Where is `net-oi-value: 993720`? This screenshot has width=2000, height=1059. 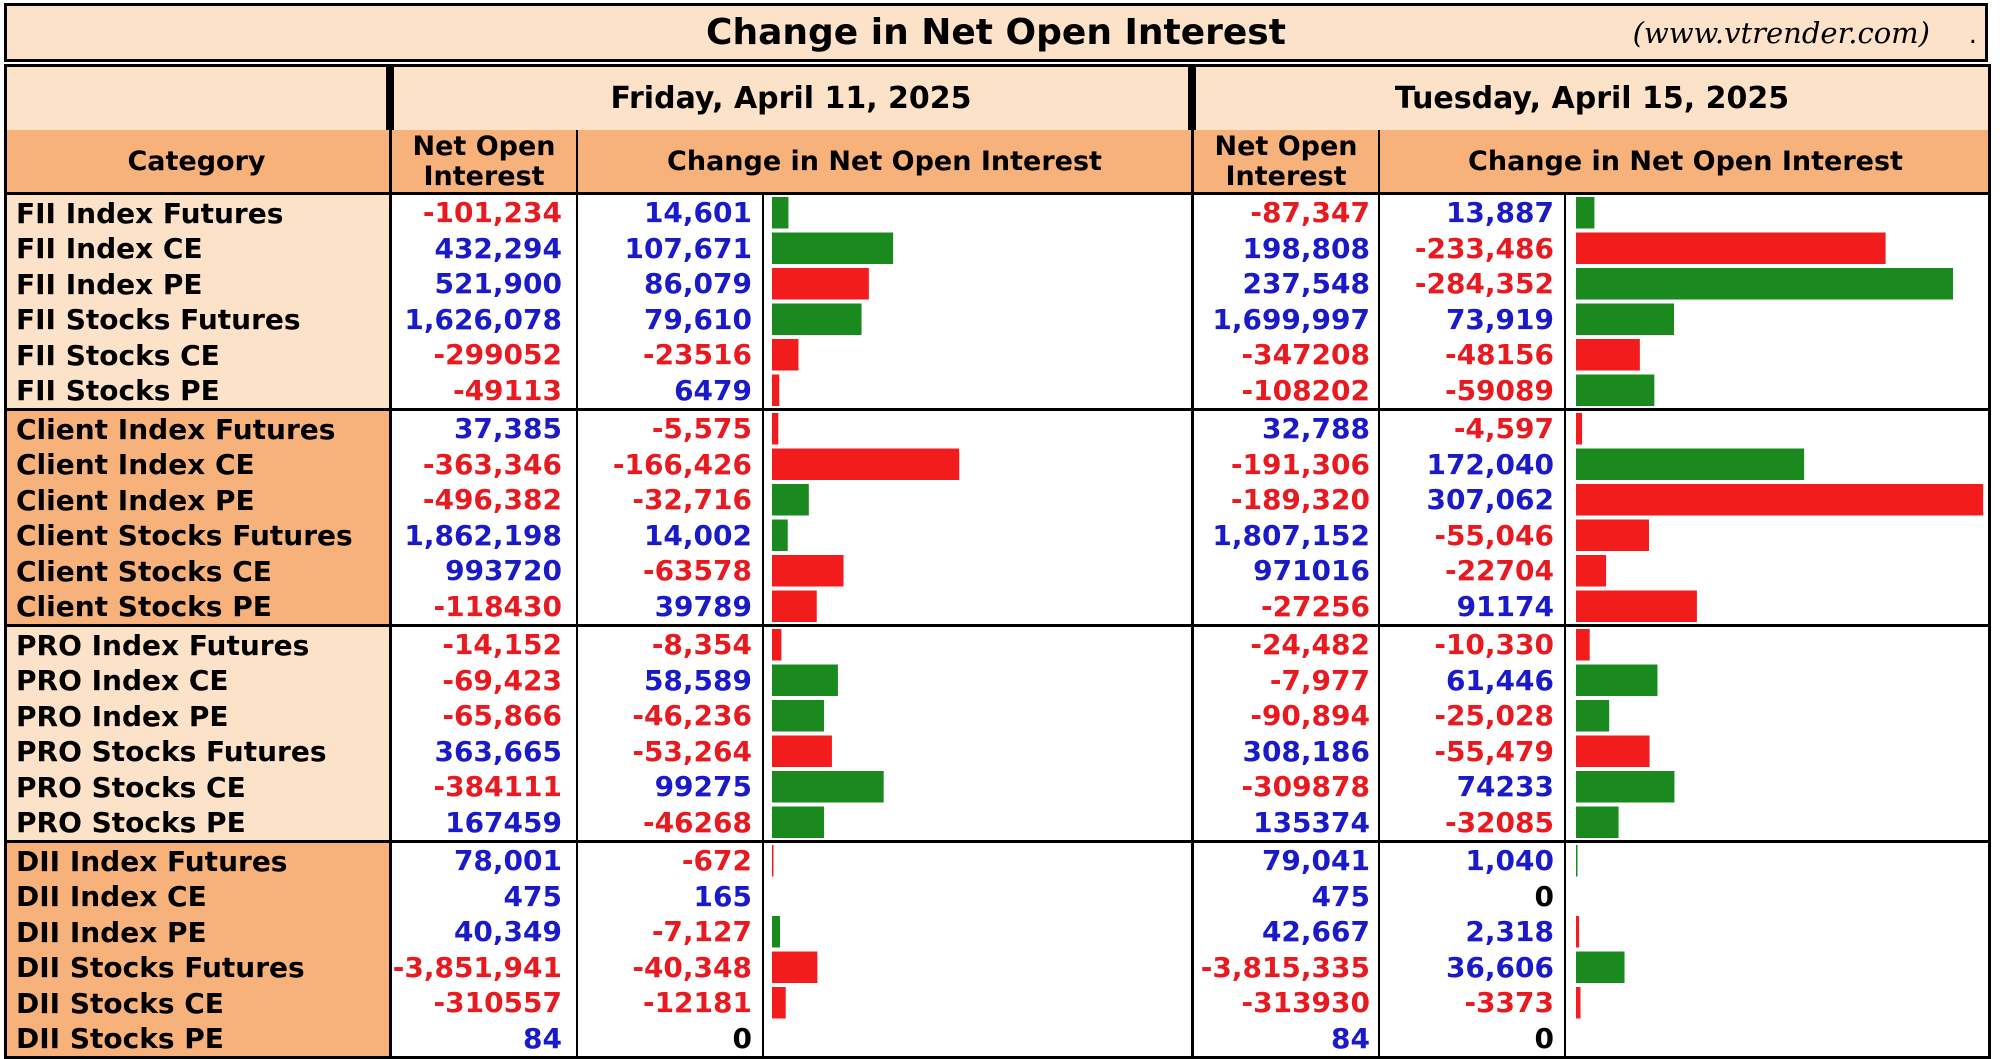 net-oi-value: 993720 is located at coordinates (503, 571).